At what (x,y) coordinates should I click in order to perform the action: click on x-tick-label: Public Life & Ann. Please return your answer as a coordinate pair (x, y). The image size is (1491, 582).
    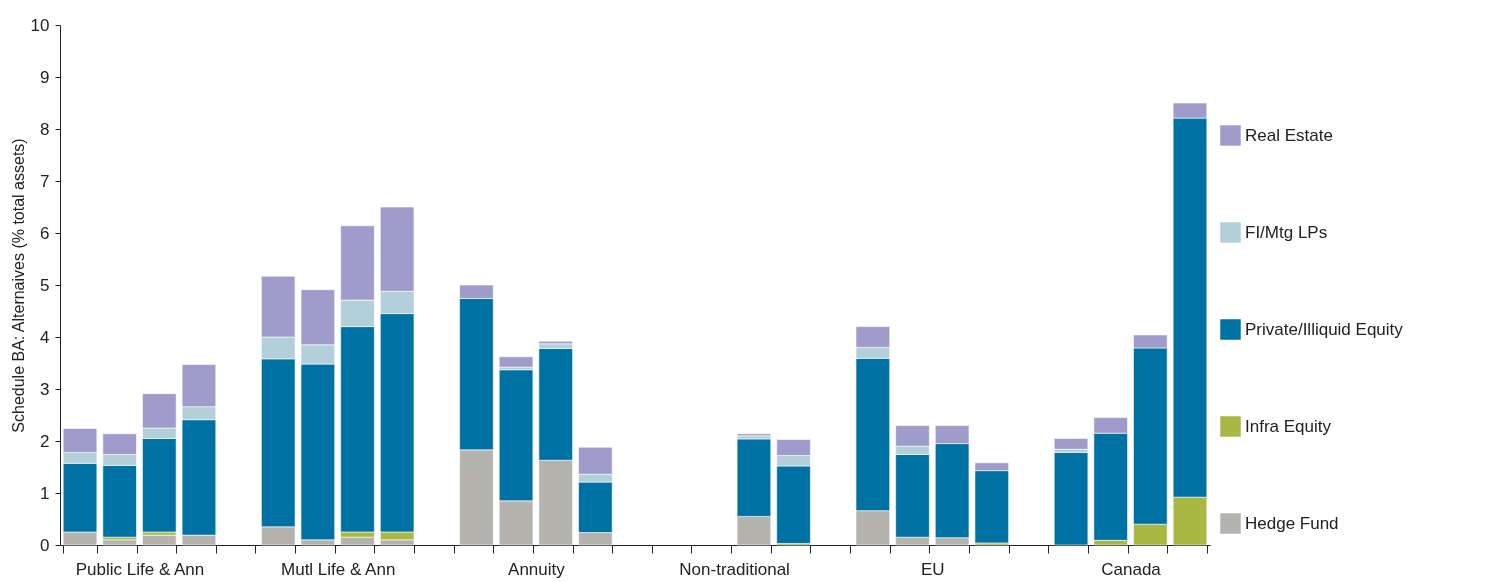
    Looking at the image, I should click on (140, 569).